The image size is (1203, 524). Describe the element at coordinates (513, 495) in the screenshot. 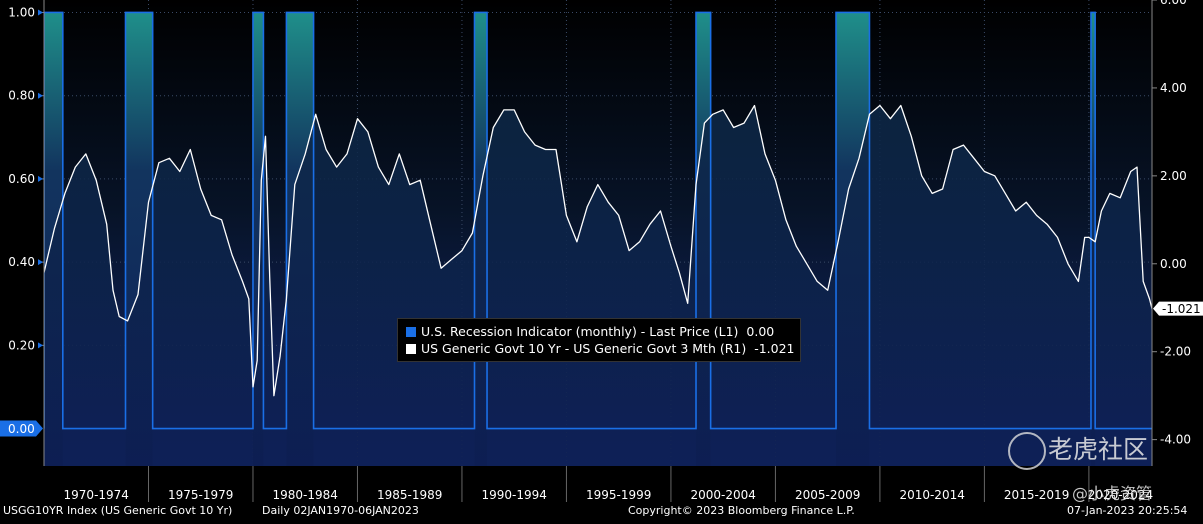

I see `x-tick-label-4: 1990-1994` at that location.